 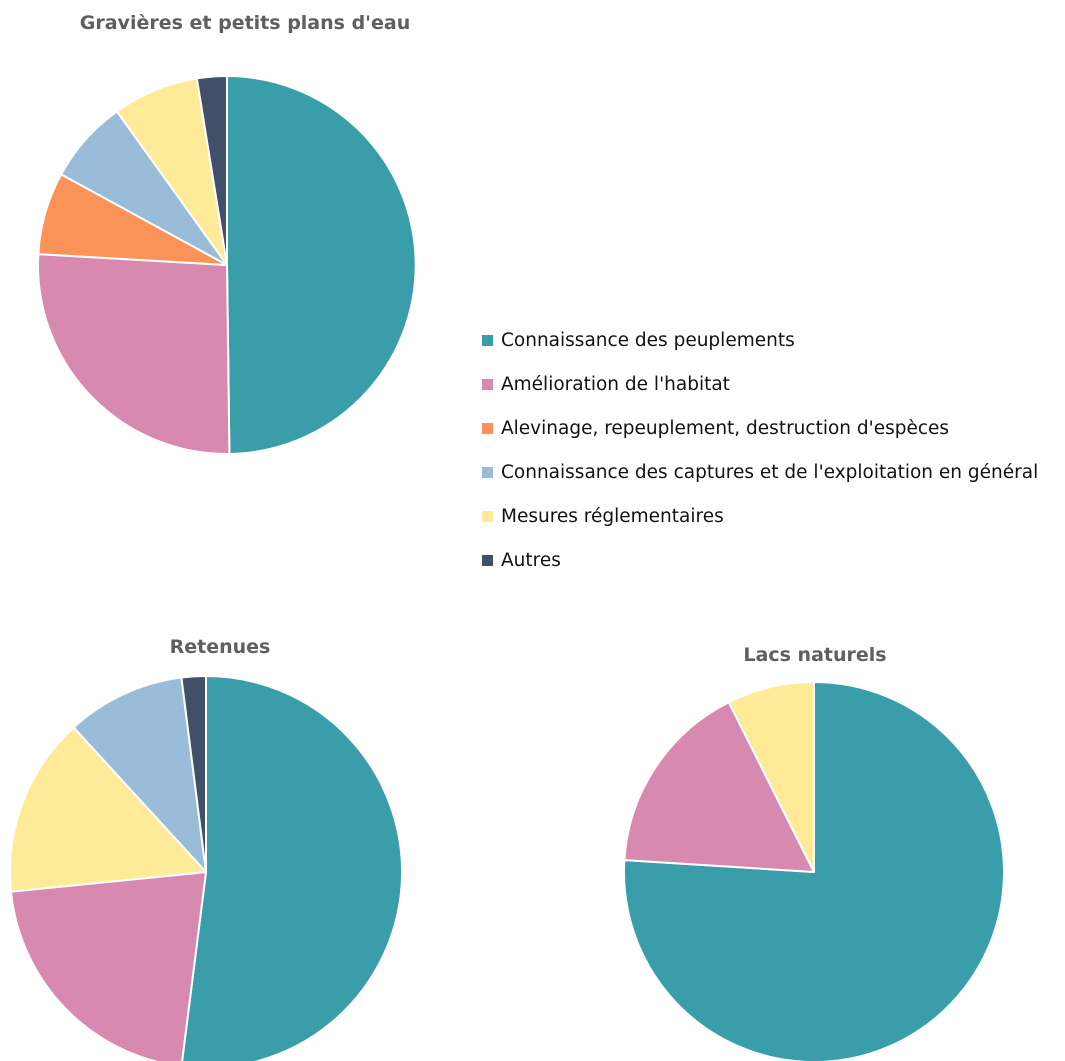 I want to click on chart-title-gravieres: Gravières et petits plans d'eau, so click(x=245, y=23).